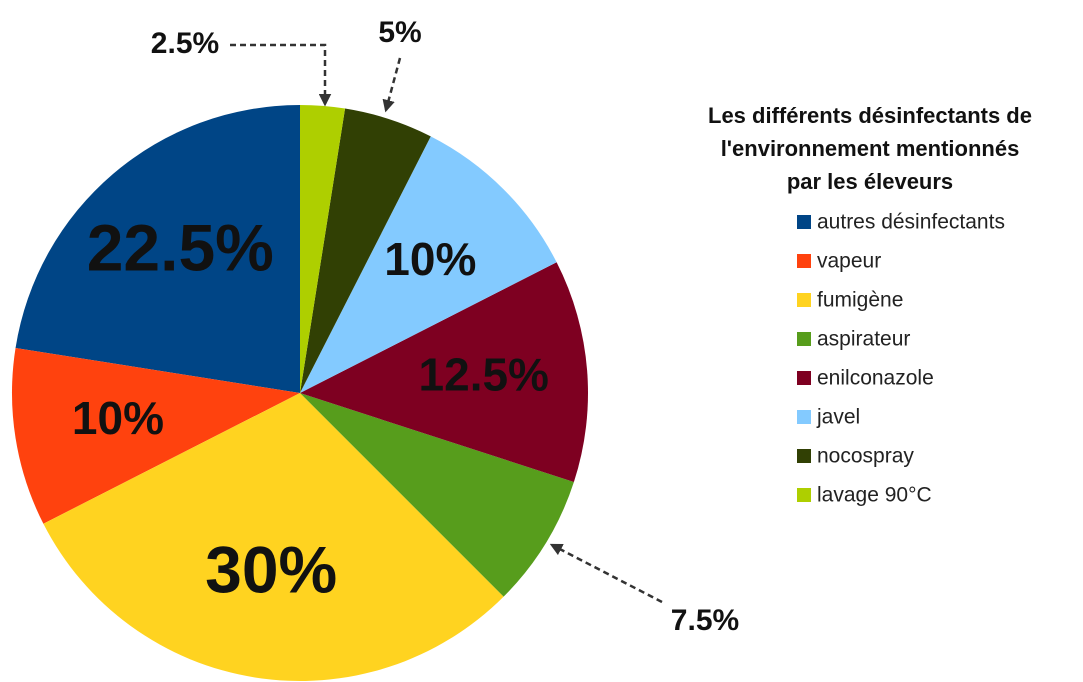 This screenshot has height=682, width=1083. Describe the element at coordinates (911, 222) in the screenshot. I see `legend-label: autres désinfectants` at that location.